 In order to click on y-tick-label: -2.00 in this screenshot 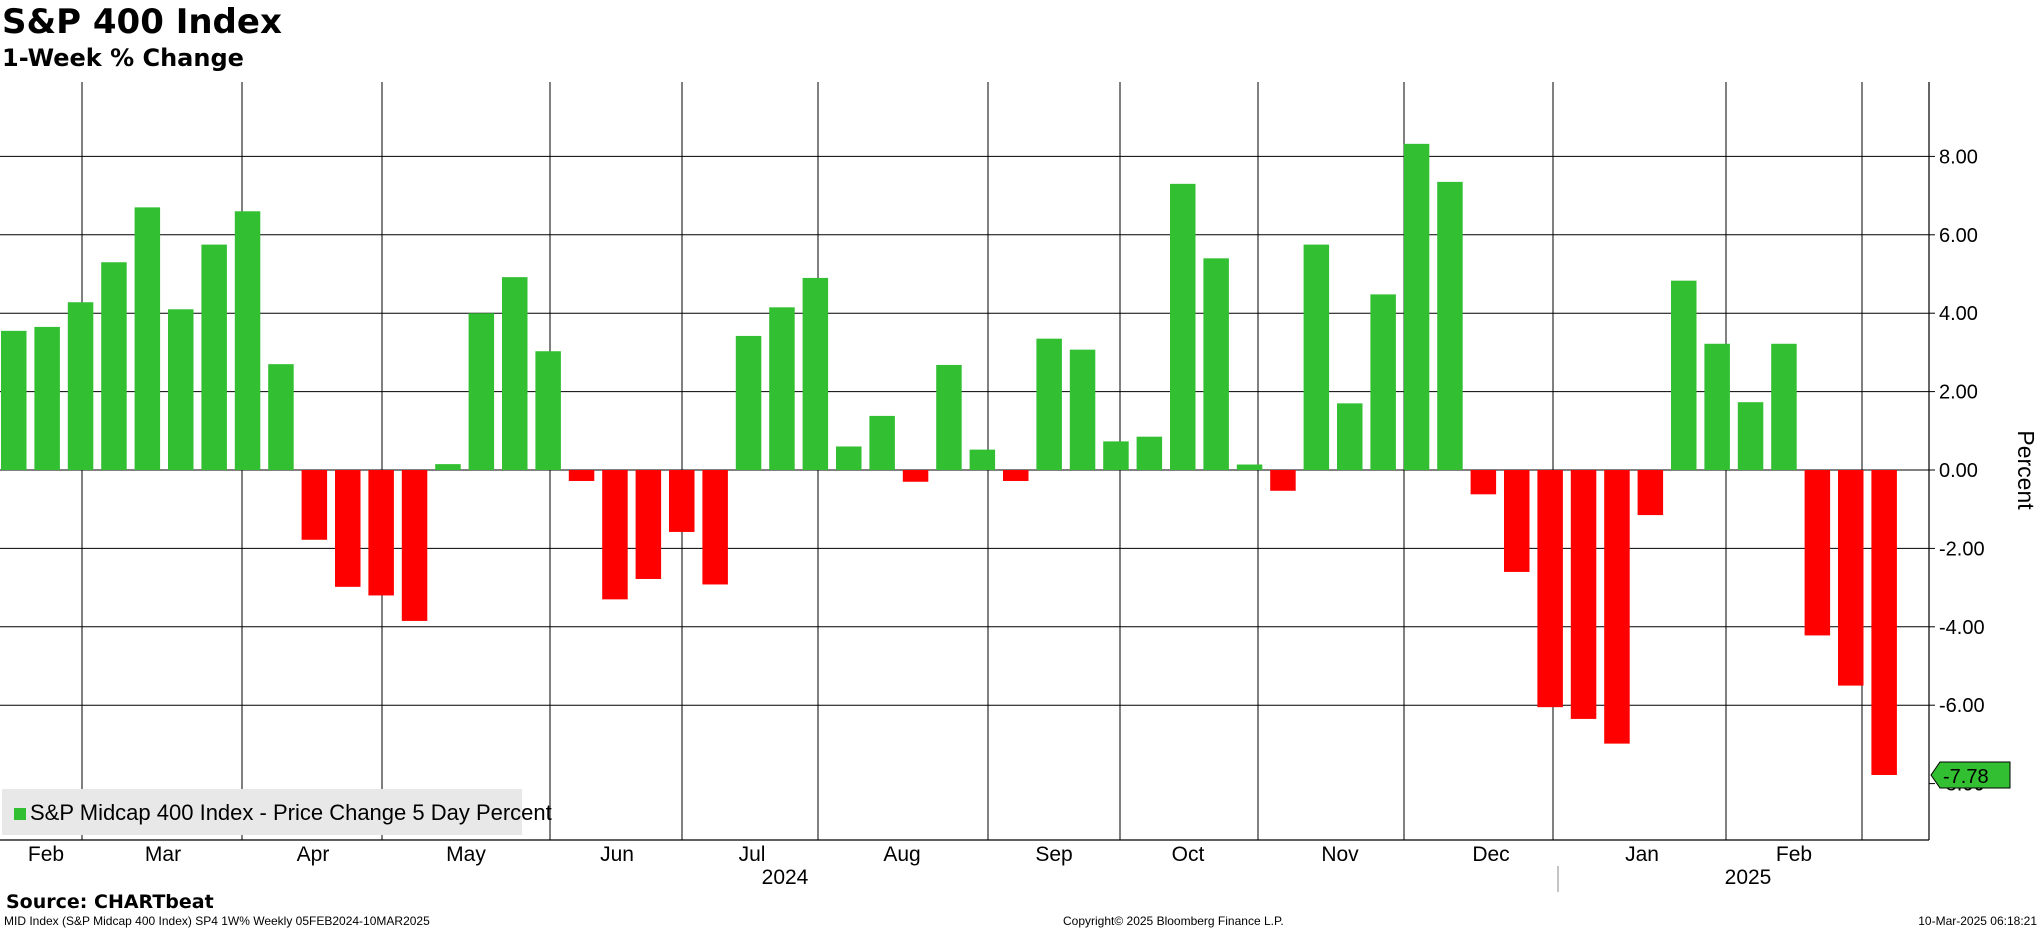, I will do `click(1962, 549)`.